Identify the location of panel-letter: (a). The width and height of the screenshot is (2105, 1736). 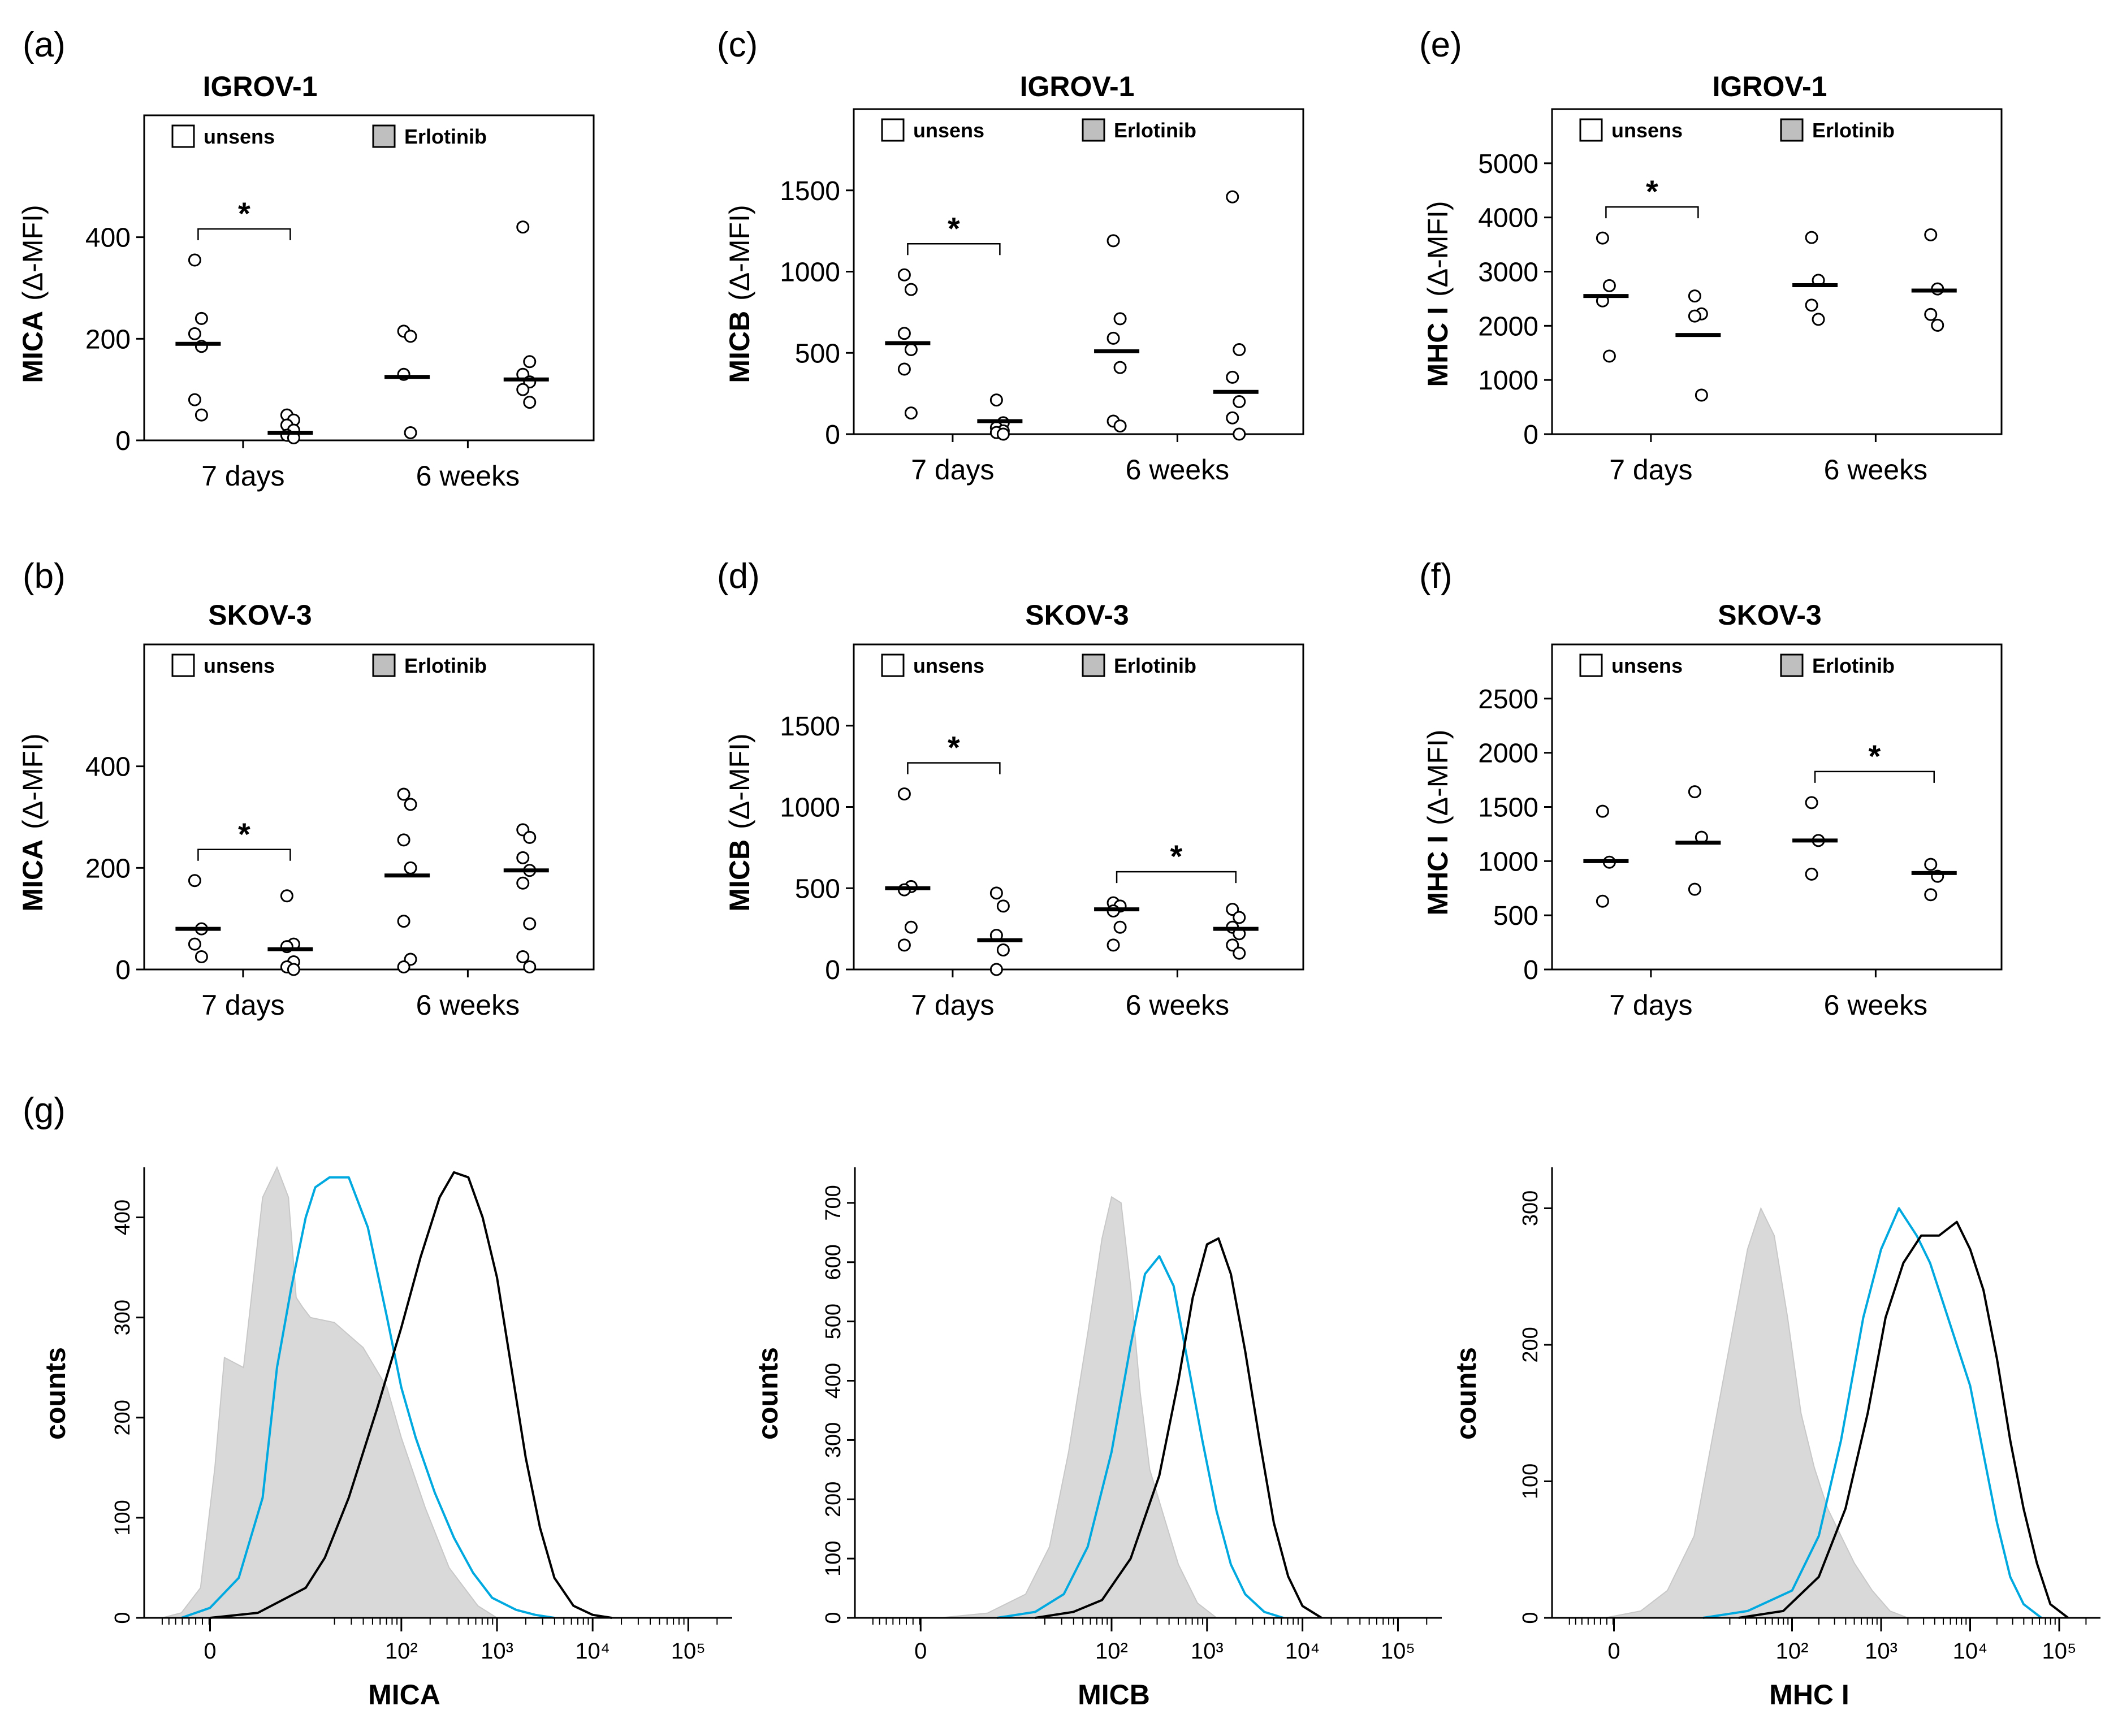
(44, 44).